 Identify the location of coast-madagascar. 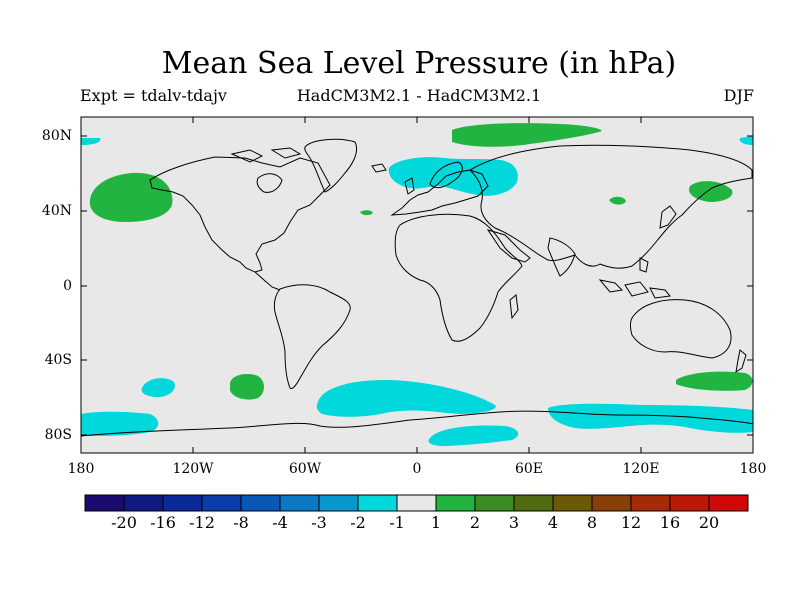
(514, 307).